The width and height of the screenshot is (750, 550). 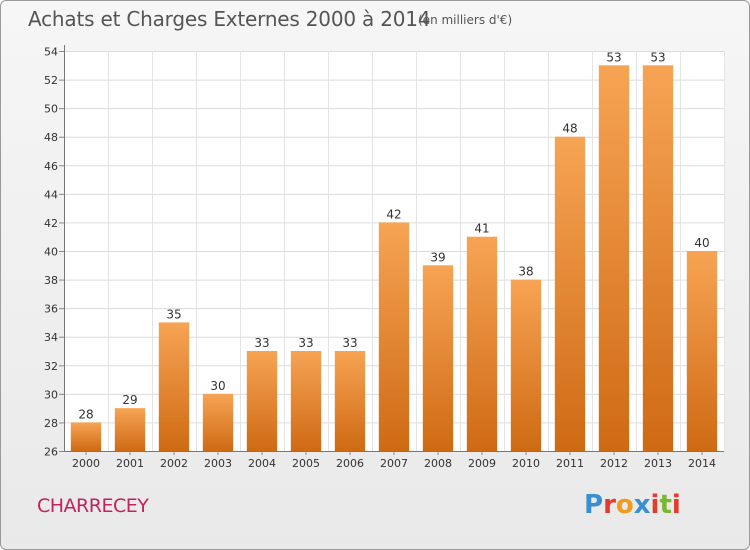 What do you see at coordinates (51, 109) in the screenshot?
I see `y-tick-label: 50` at bounding box center [51, 109].